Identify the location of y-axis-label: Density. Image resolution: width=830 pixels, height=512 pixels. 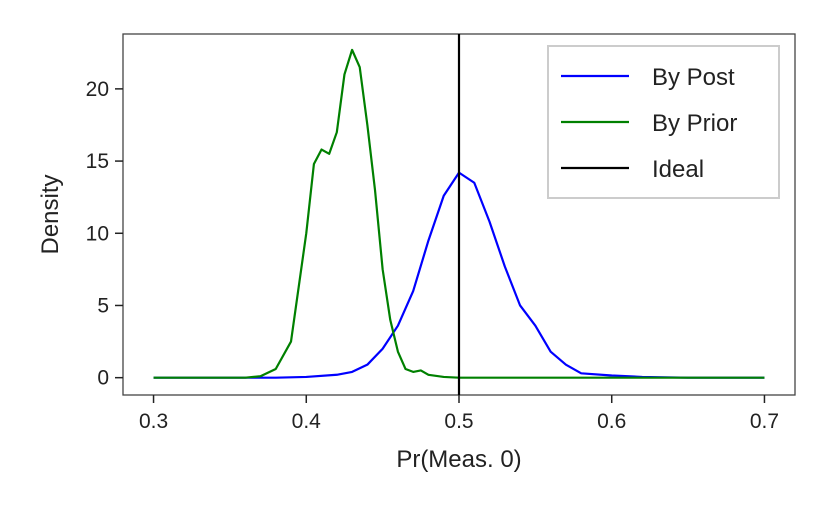
(50, 214).